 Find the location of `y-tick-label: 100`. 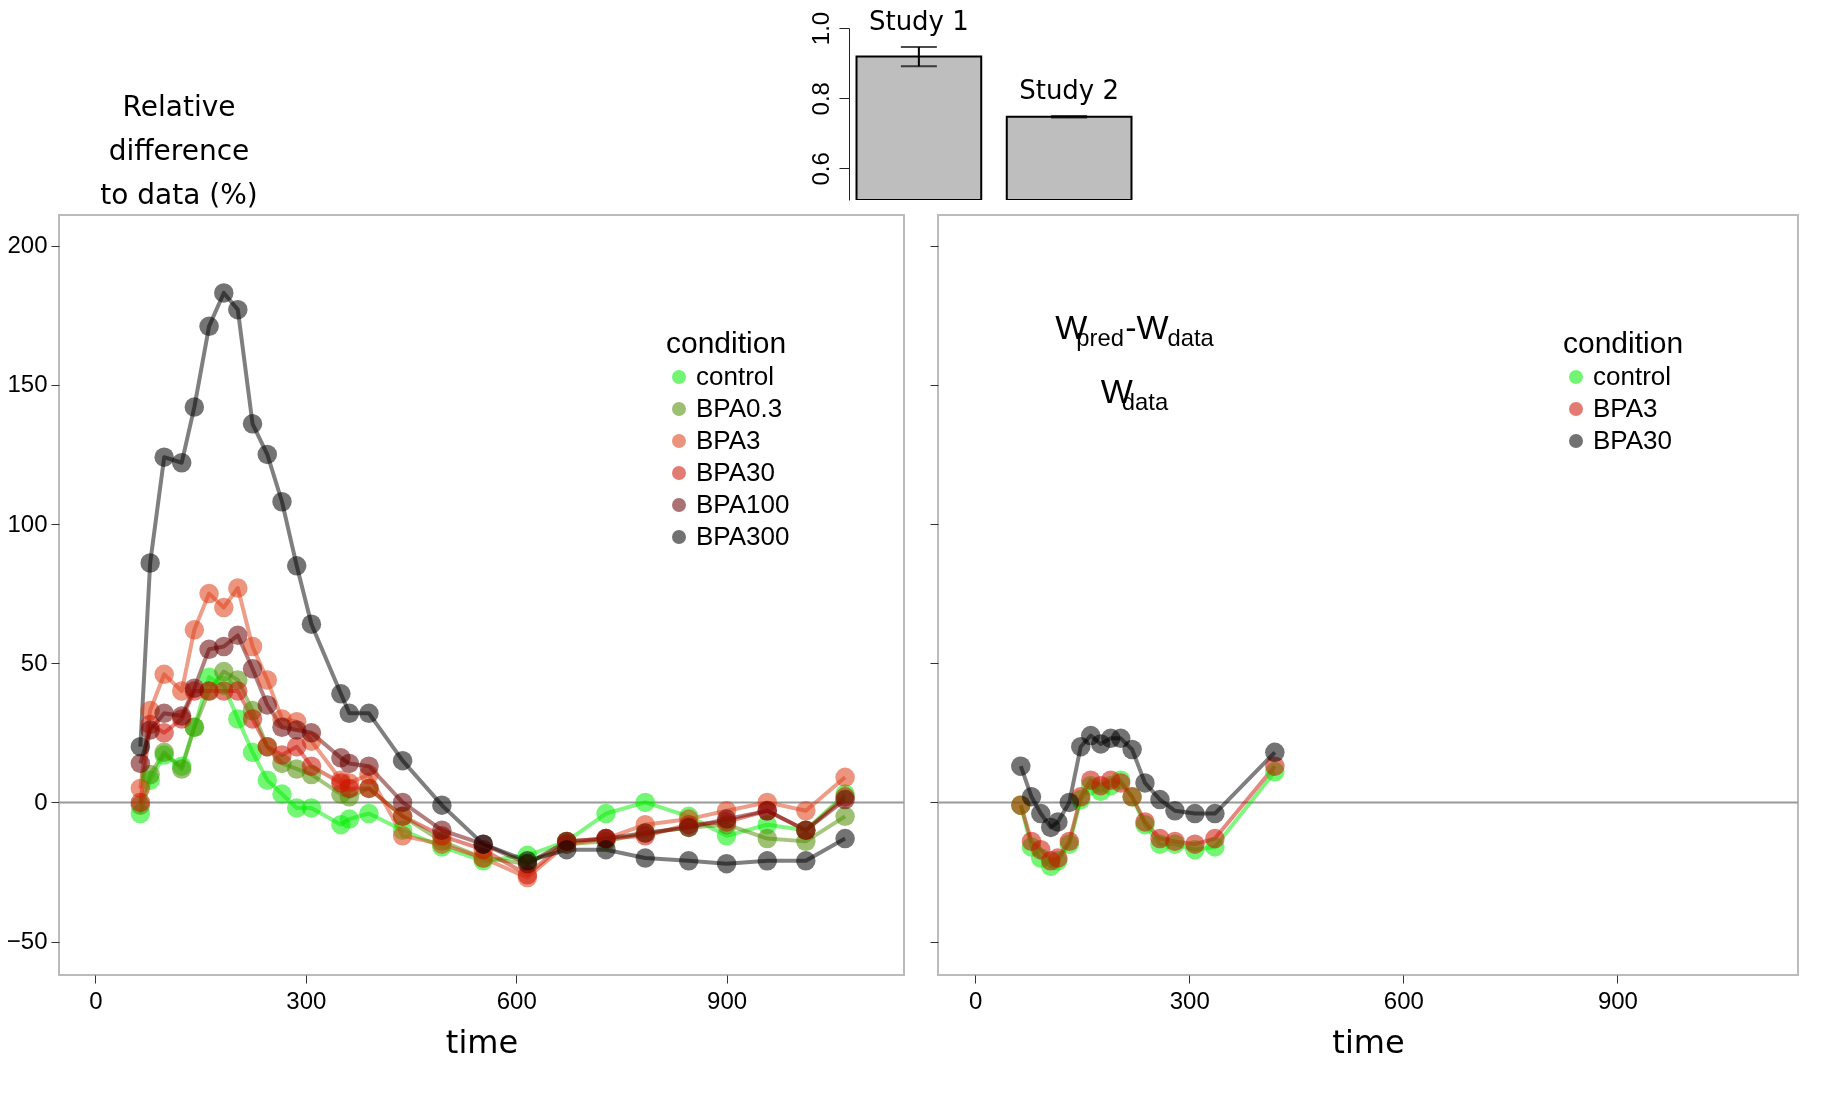

y-tick-label: 100 is located at coordinates (27, 523).